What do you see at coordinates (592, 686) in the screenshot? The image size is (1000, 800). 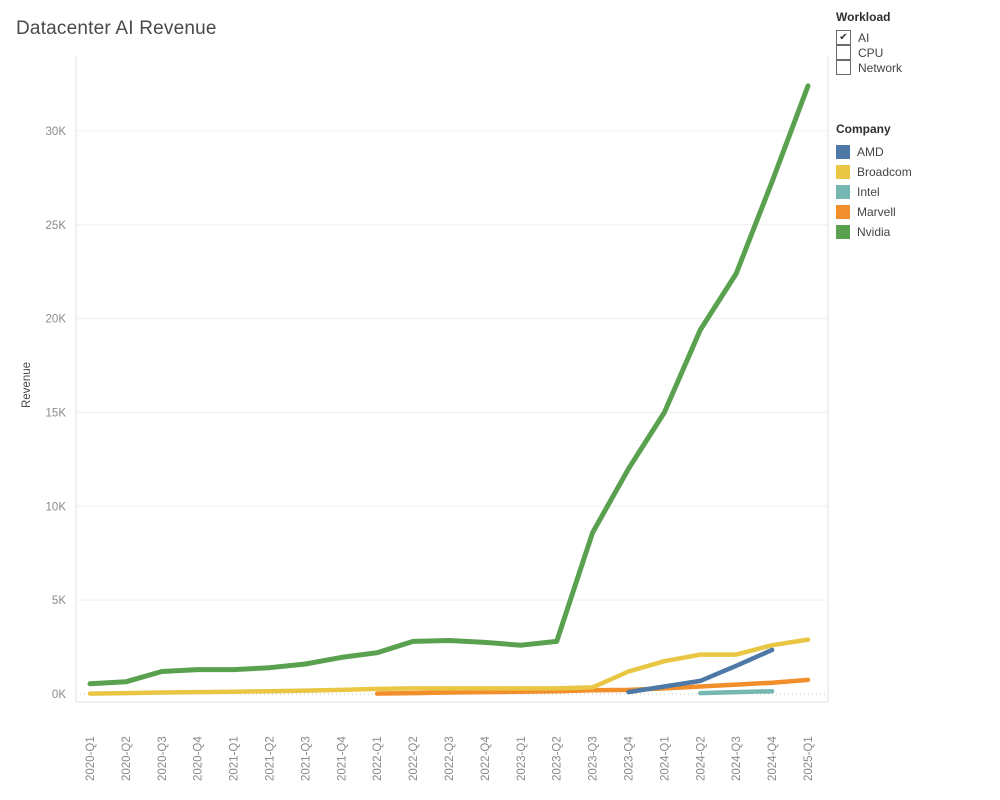 I see `series-line-marvell` at bounding box center [592, 686].